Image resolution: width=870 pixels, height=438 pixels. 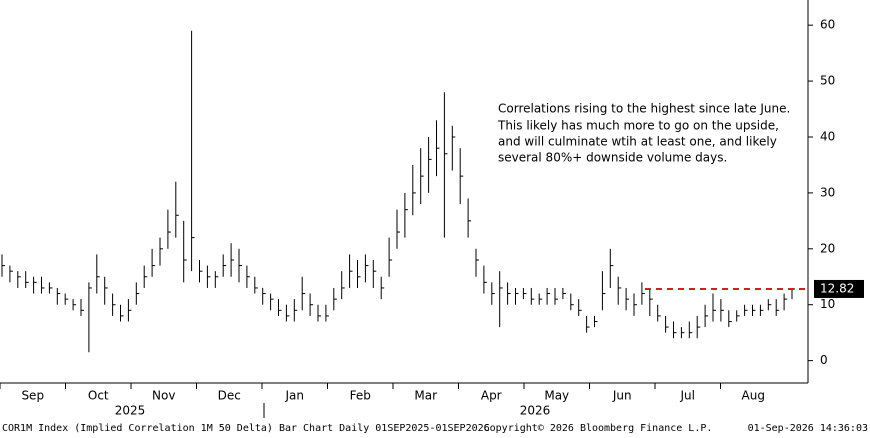 I want to click on y-tick-label: 10, so click(x=827, y=304).